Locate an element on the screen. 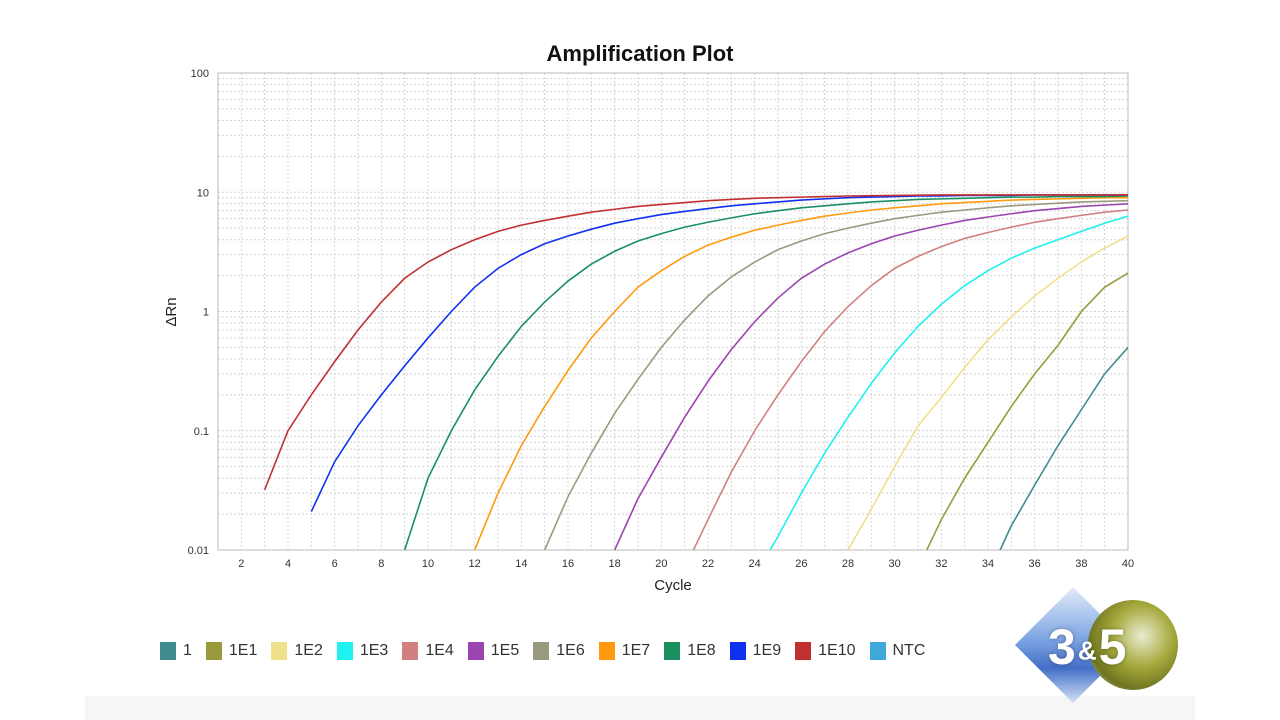 The width and height of the screenshot is (1280, 720). legend-label: NTC is located at coordinates (909, 650).